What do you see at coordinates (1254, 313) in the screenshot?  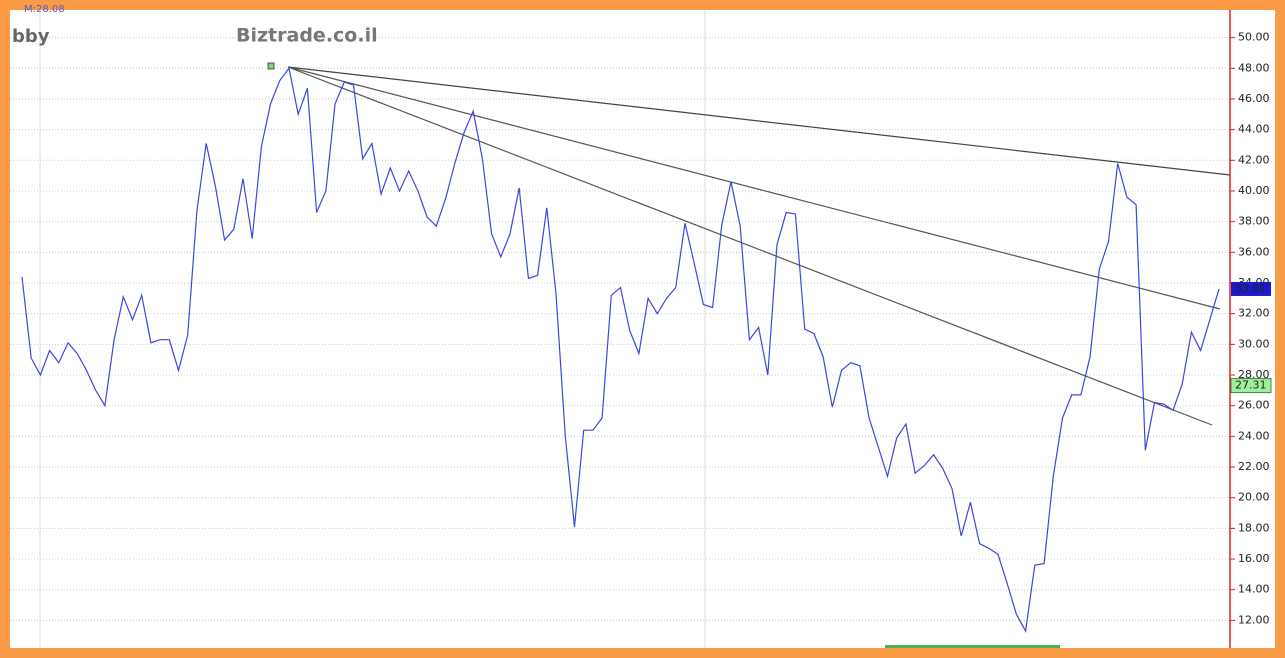 I see `y-tick-label: 32.00` at bounding box center [1254, 313].